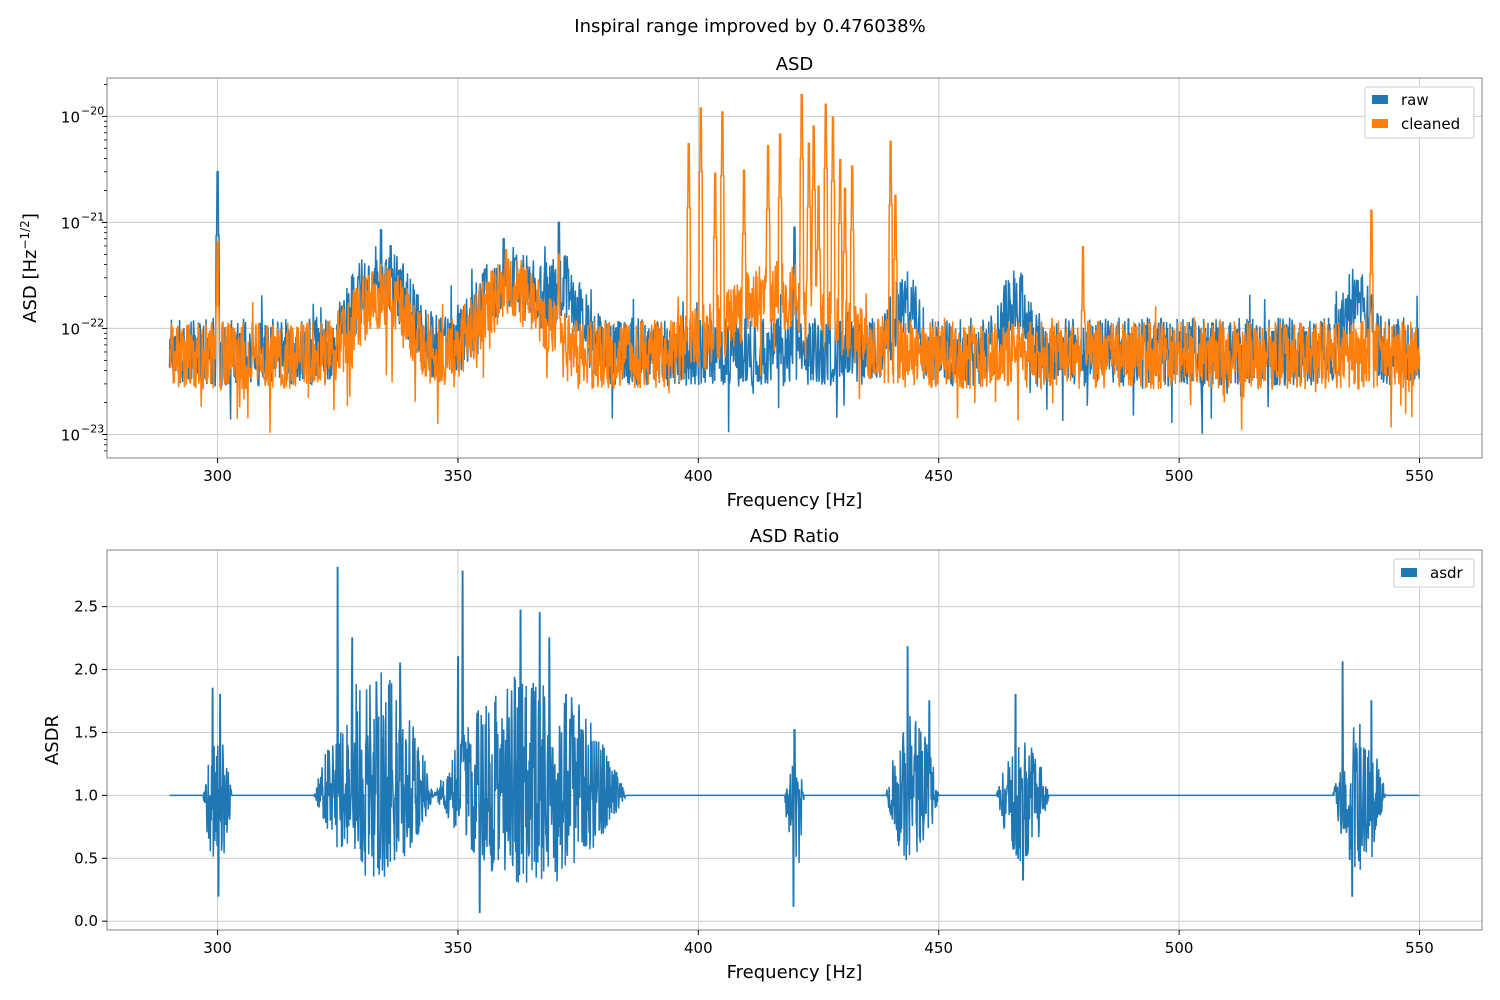  What do you see at coordinates (1380, 99) in the screenshot?
I see `legend-swatch-raw` at bounding box center [1380, 99].